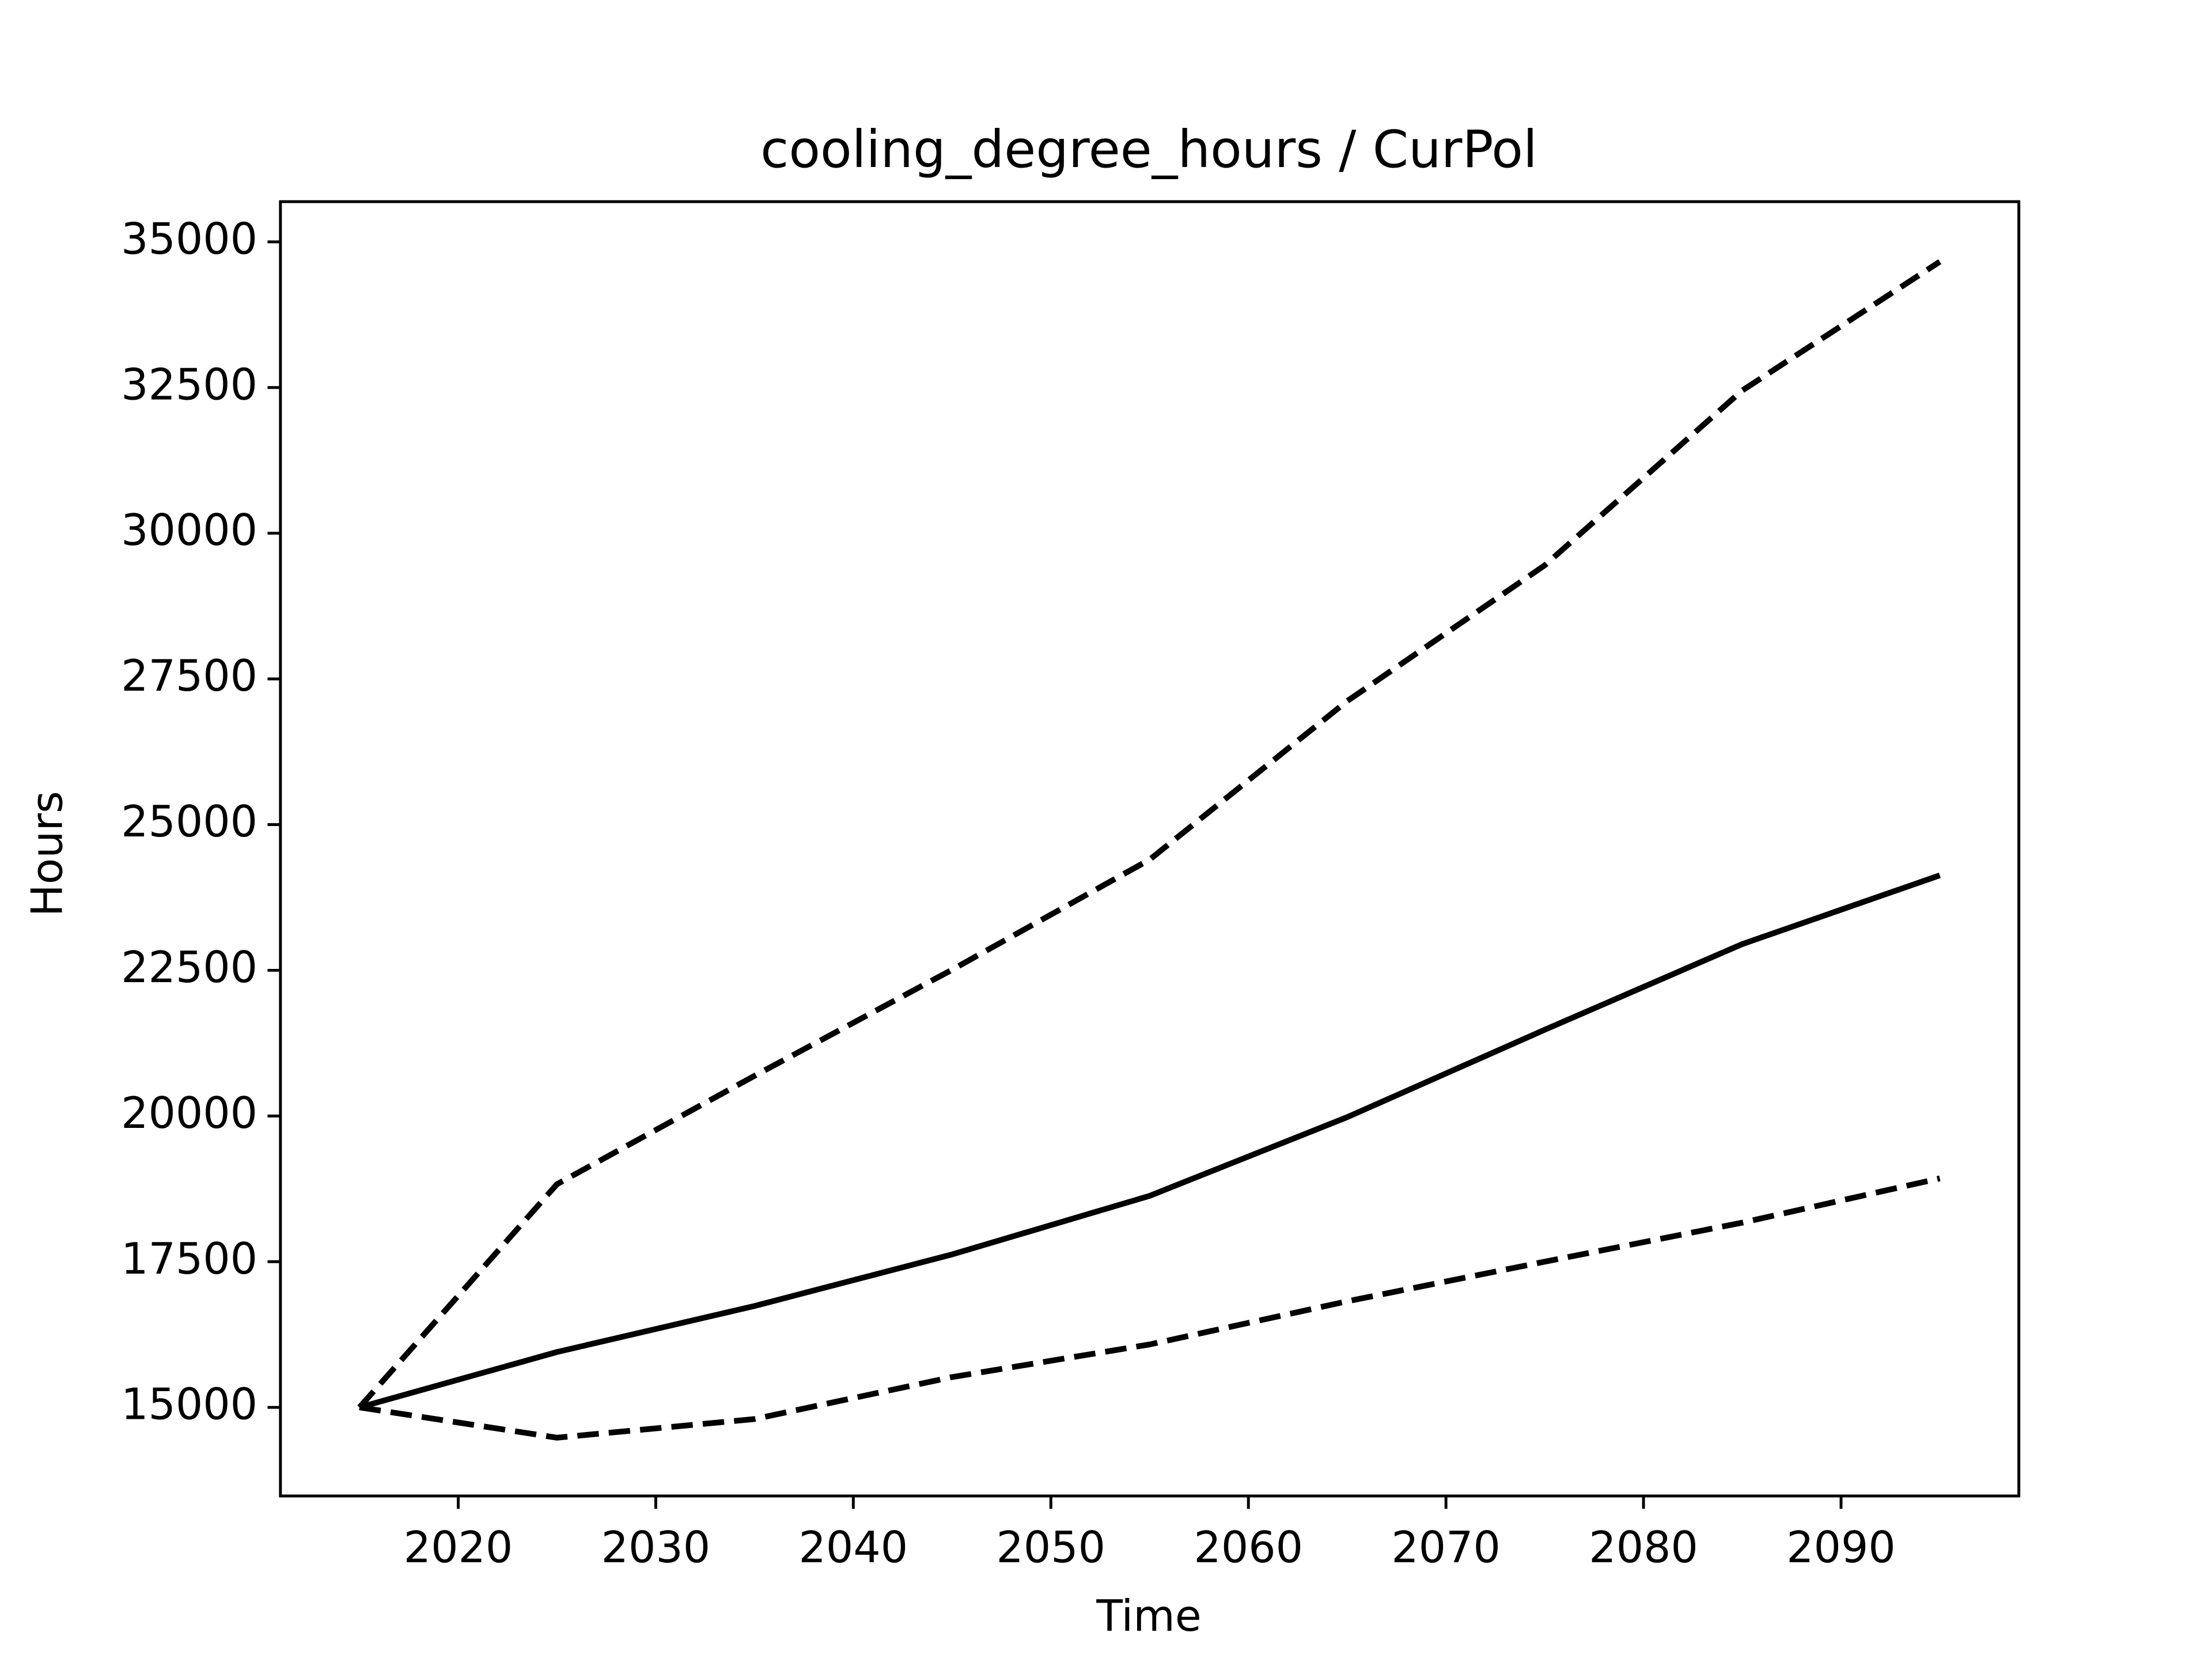 The width and height of the screenshot is (2212, 1659). I want to click on x-tick-label: 2040, so click(853, 1547).